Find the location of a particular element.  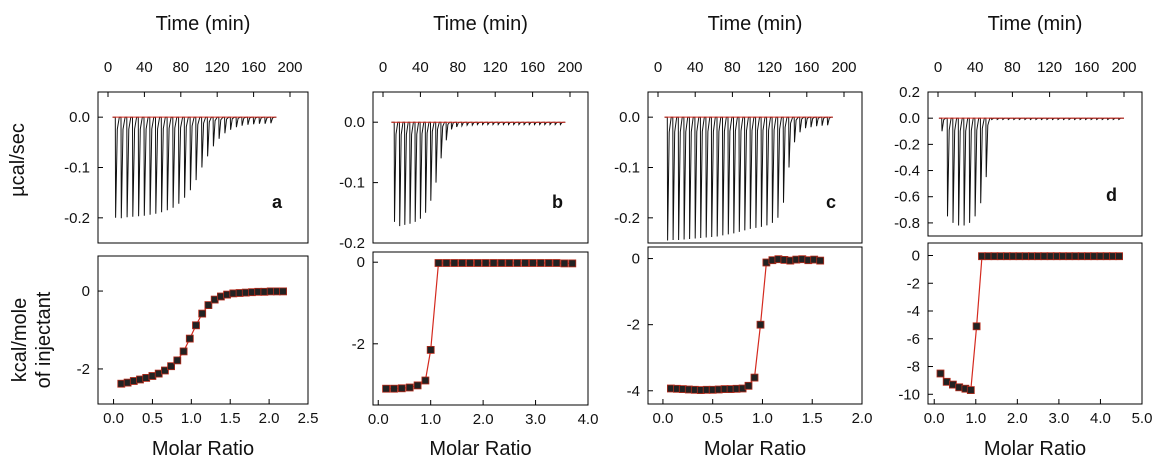

binding-panel-frame-c is located at coordinates (755, 325).